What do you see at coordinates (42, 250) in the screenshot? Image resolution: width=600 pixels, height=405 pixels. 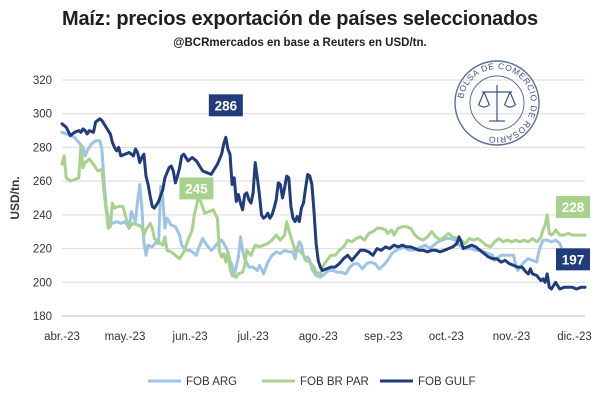 I see `y-tick-label: 220` at bounding box center [42, 250].